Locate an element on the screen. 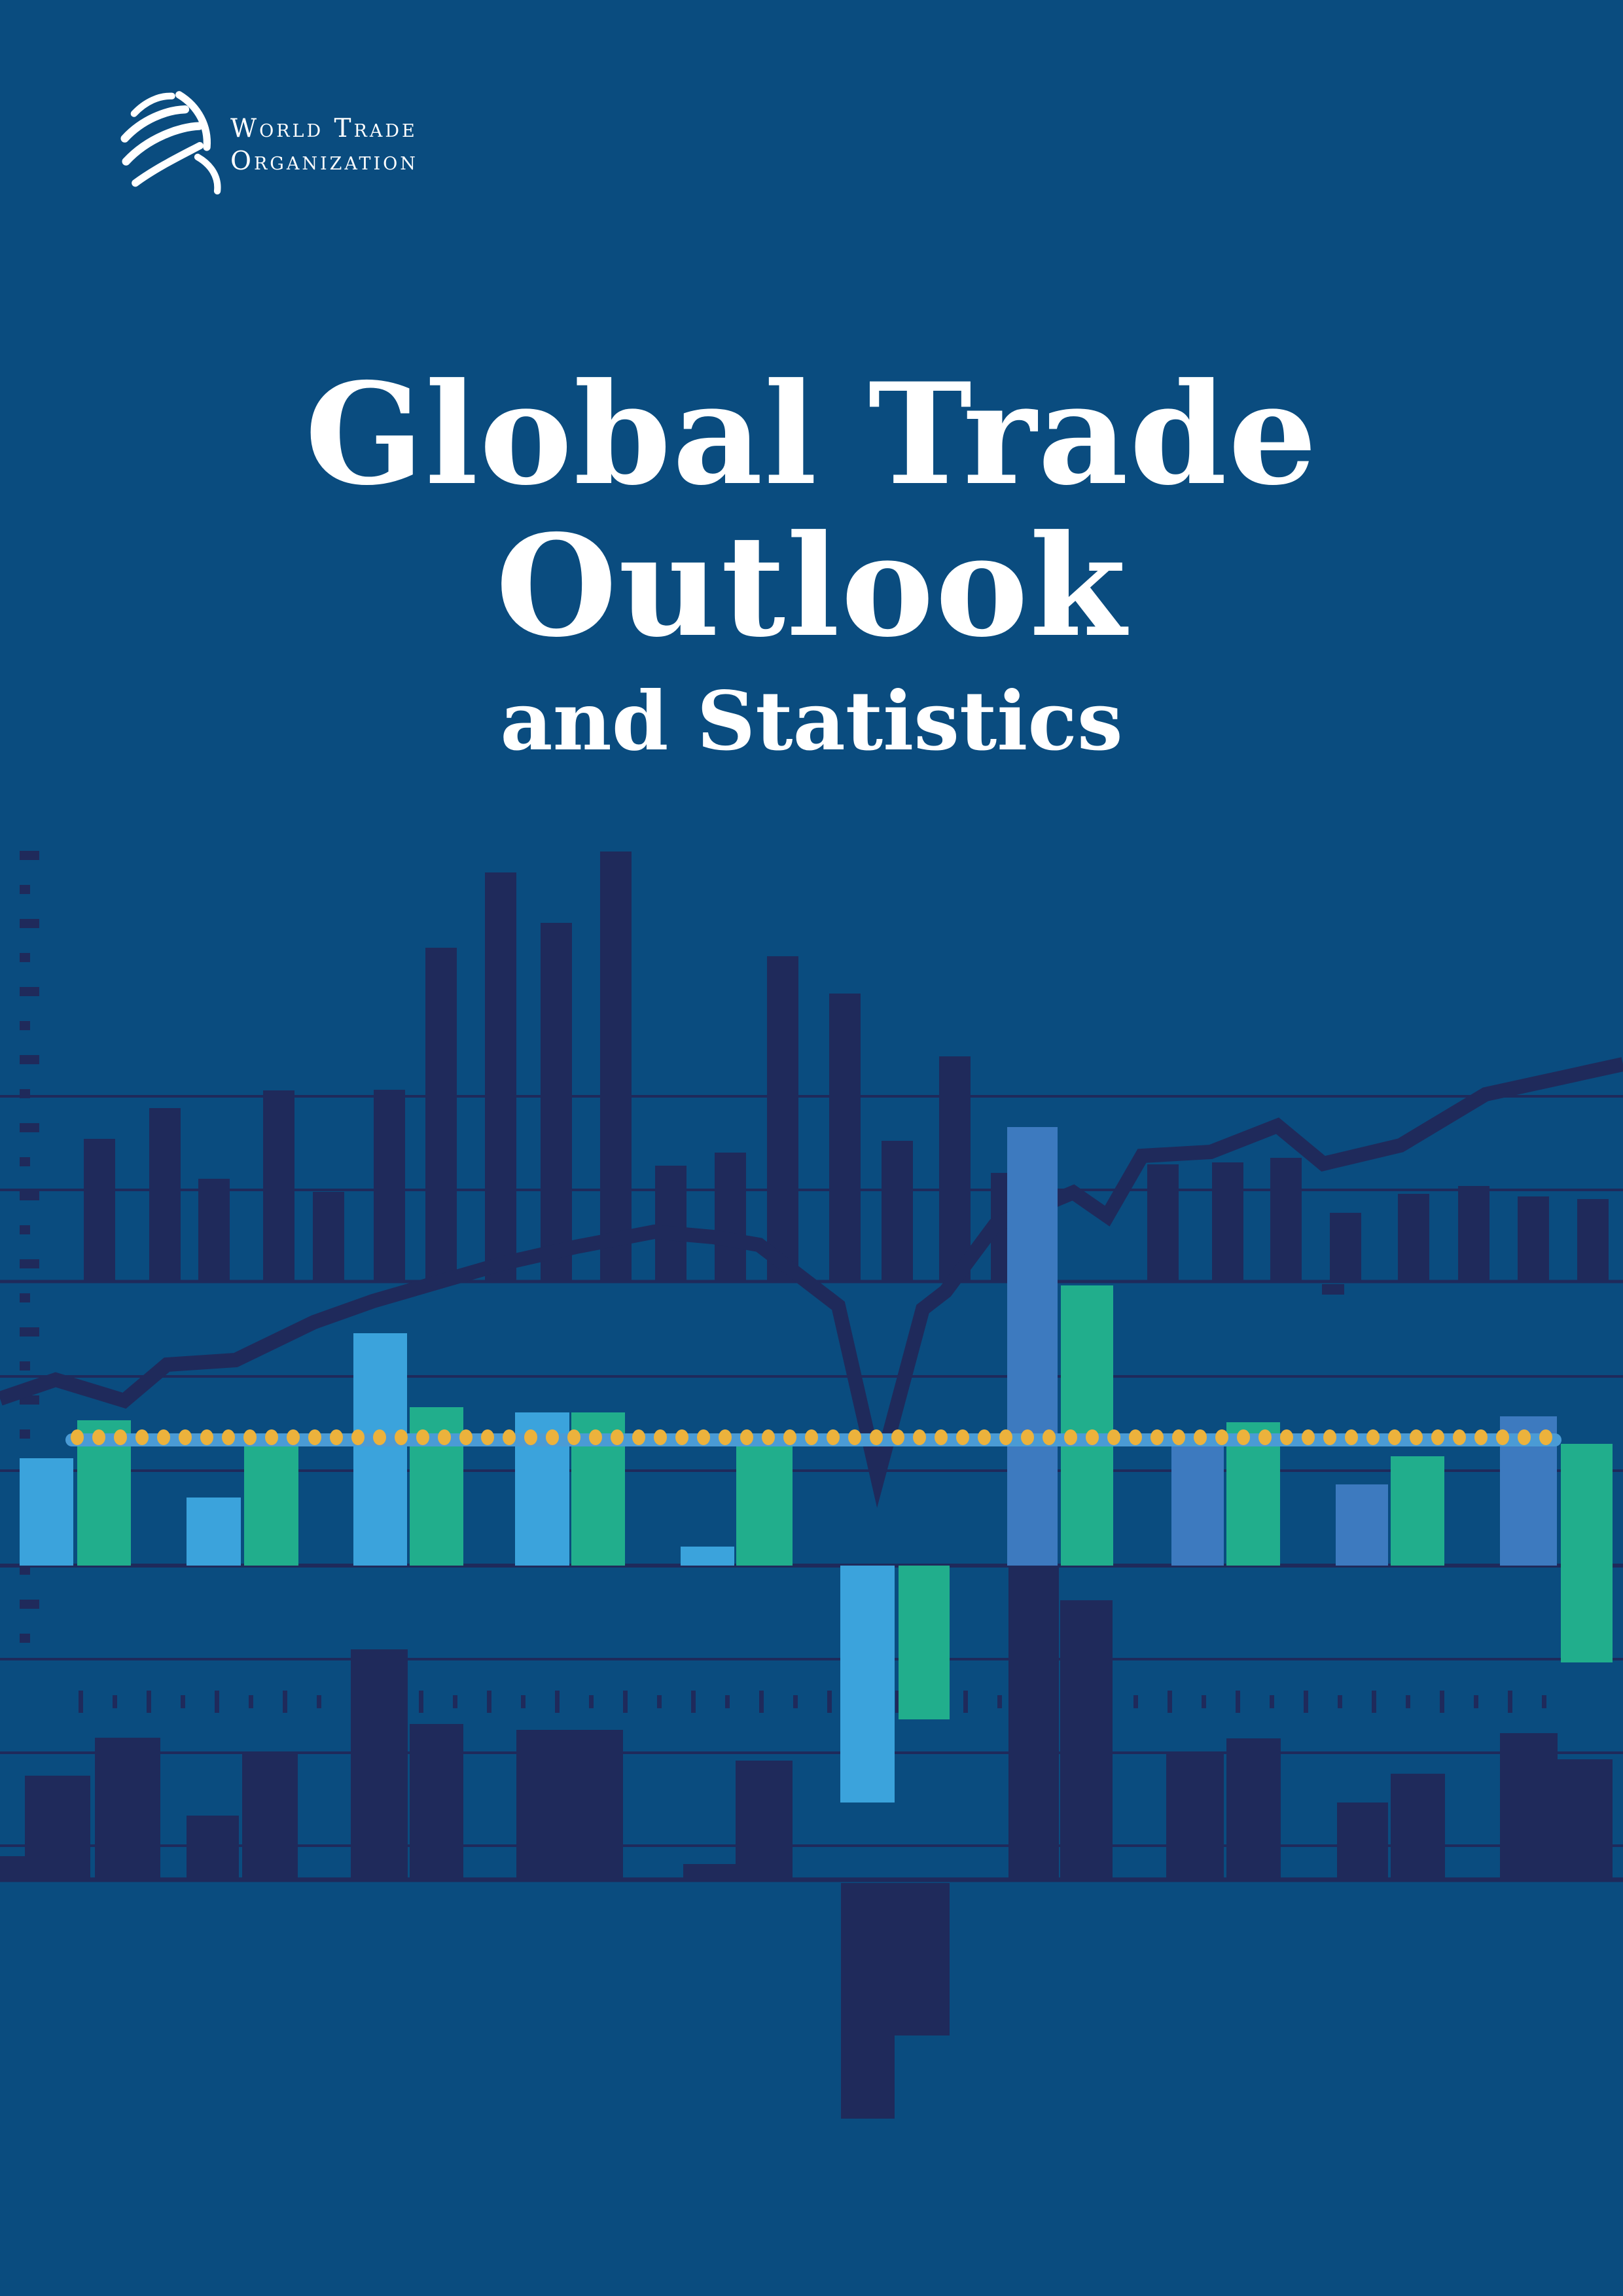 The width and height of the screenshot is (1623, 2296). wto-logo-icon is located at coordinates (171, 143).